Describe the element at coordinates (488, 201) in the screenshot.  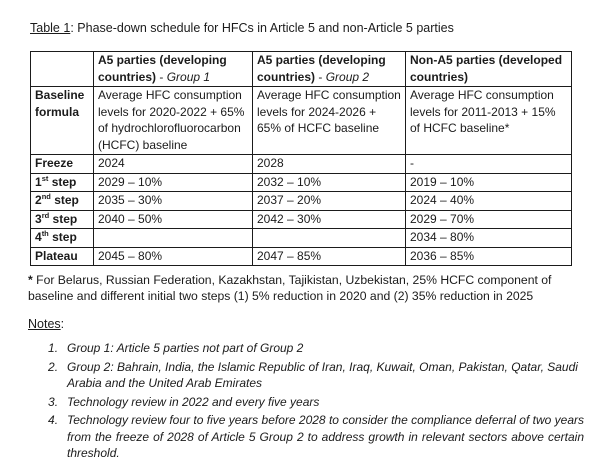
I see `value-cell: 2024 – 40%` at that location.